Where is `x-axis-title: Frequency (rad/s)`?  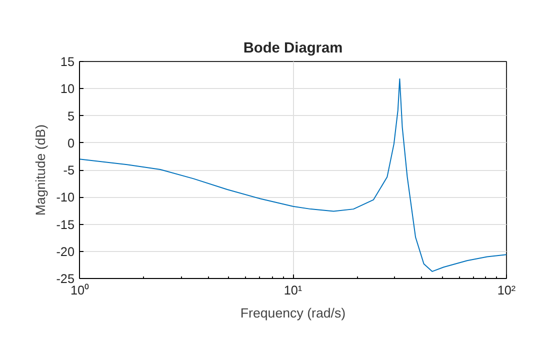 x-axis-title: Frequency (rad/s) is located at coordinates (293, 313).